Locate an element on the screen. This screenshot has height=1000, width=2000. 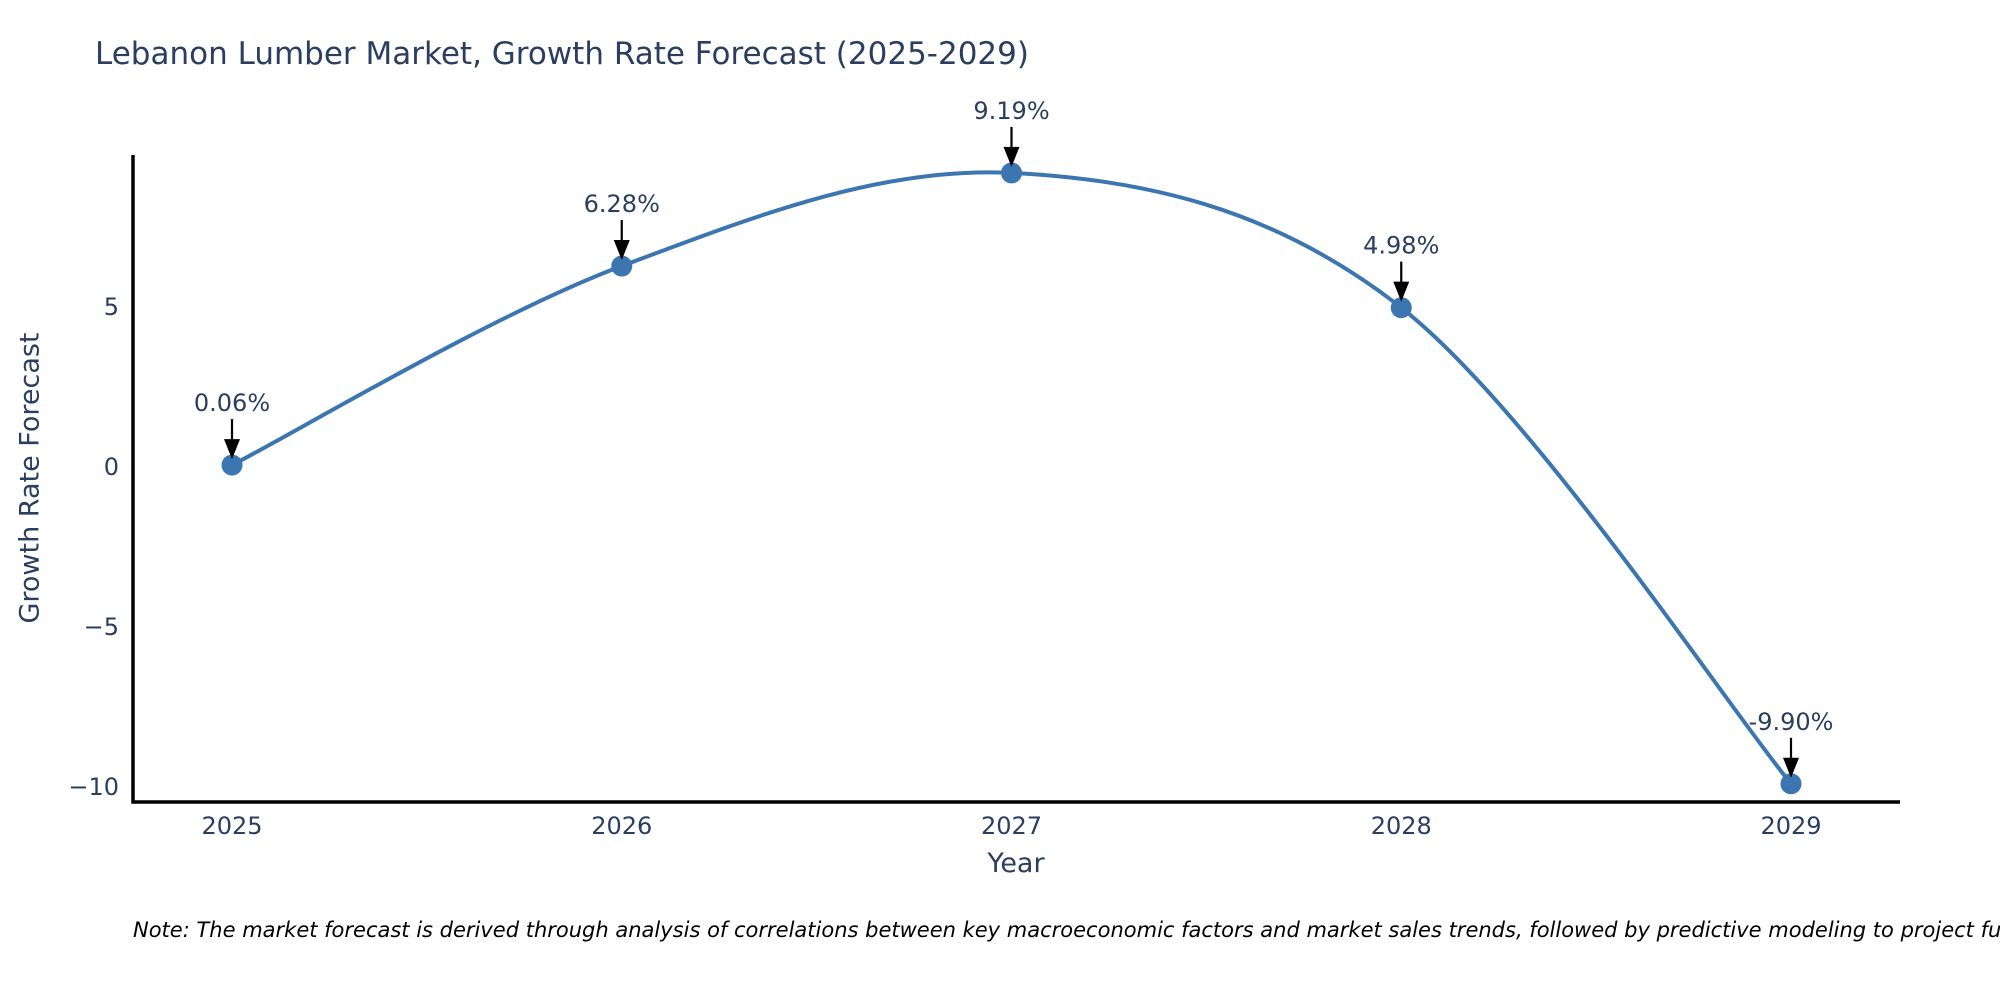
y-tick-label: 0 is located at coordinates (111, 467).